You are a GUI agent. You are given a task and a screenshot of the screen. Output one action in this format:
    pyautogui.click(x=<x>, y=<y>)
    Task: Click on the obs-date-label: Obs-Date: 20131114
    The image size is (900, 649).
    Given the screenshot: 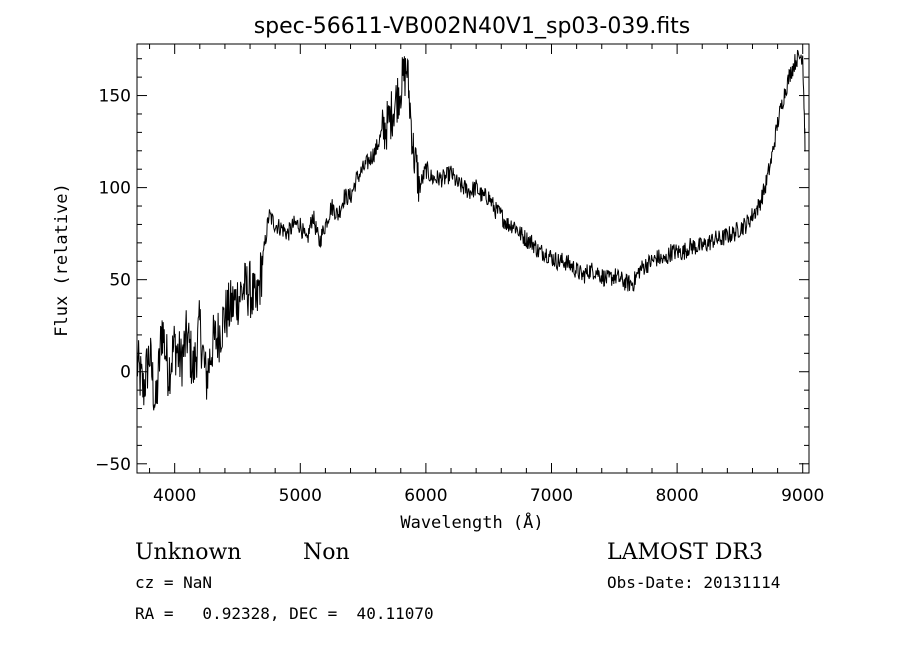 What is the action you would take?
    pyautogui.click(x=693, y=582)
    